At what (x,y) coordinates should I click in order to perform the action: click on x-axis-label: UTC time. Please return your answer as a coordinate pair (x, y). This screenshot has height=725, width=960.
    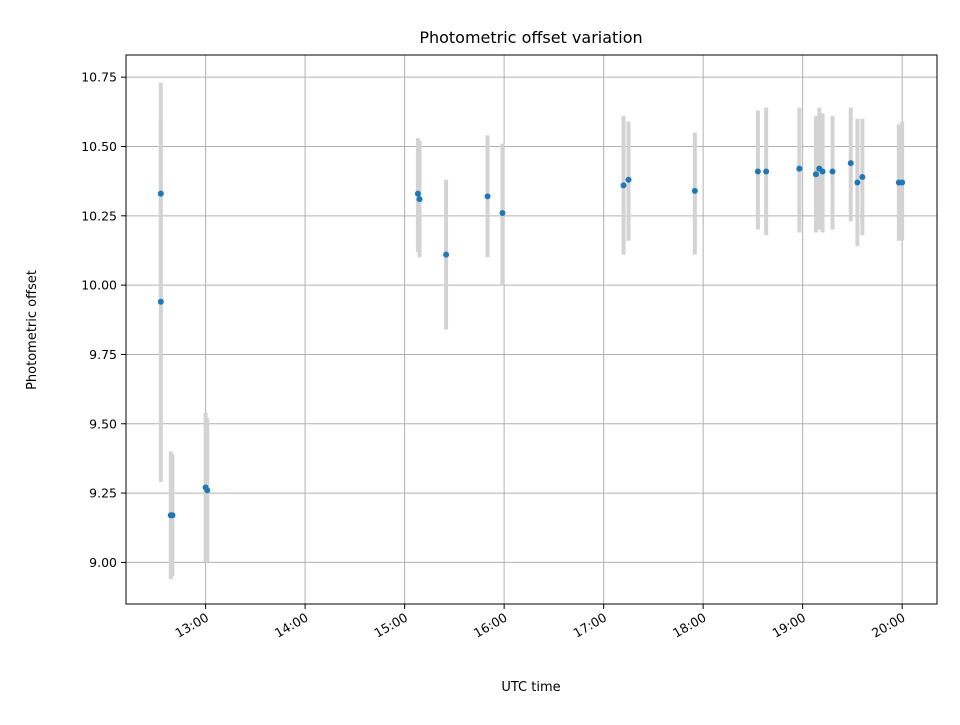
    Looking at the image, I should click on (530, 687).